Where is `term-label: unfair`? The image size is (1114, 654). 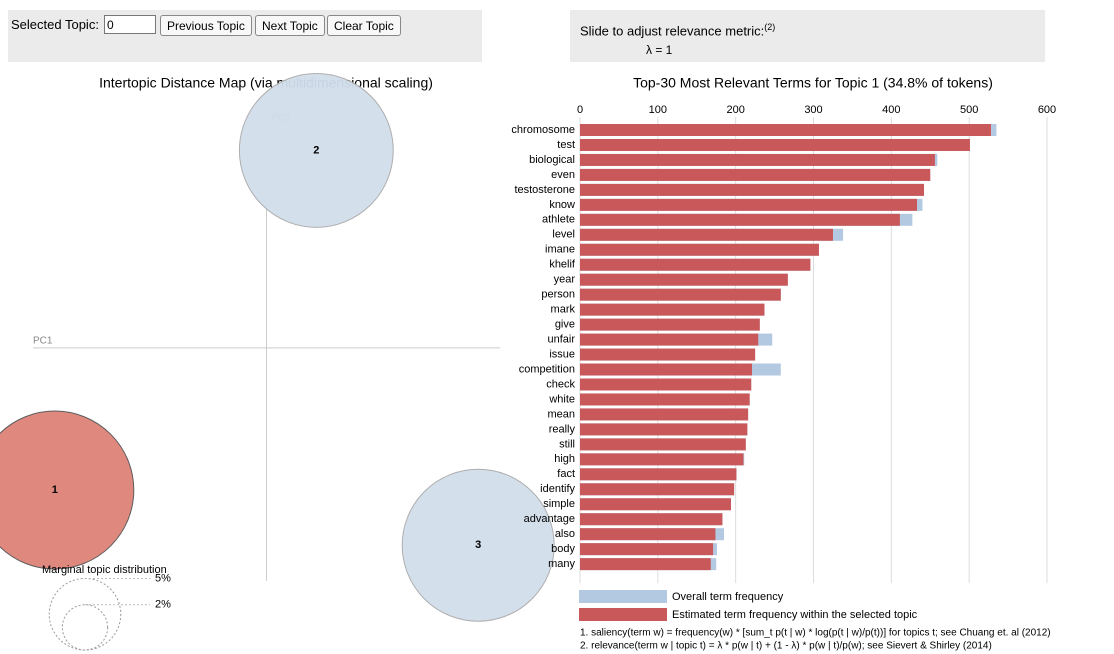 term-label: unfair is located at coordinates (561, 339).